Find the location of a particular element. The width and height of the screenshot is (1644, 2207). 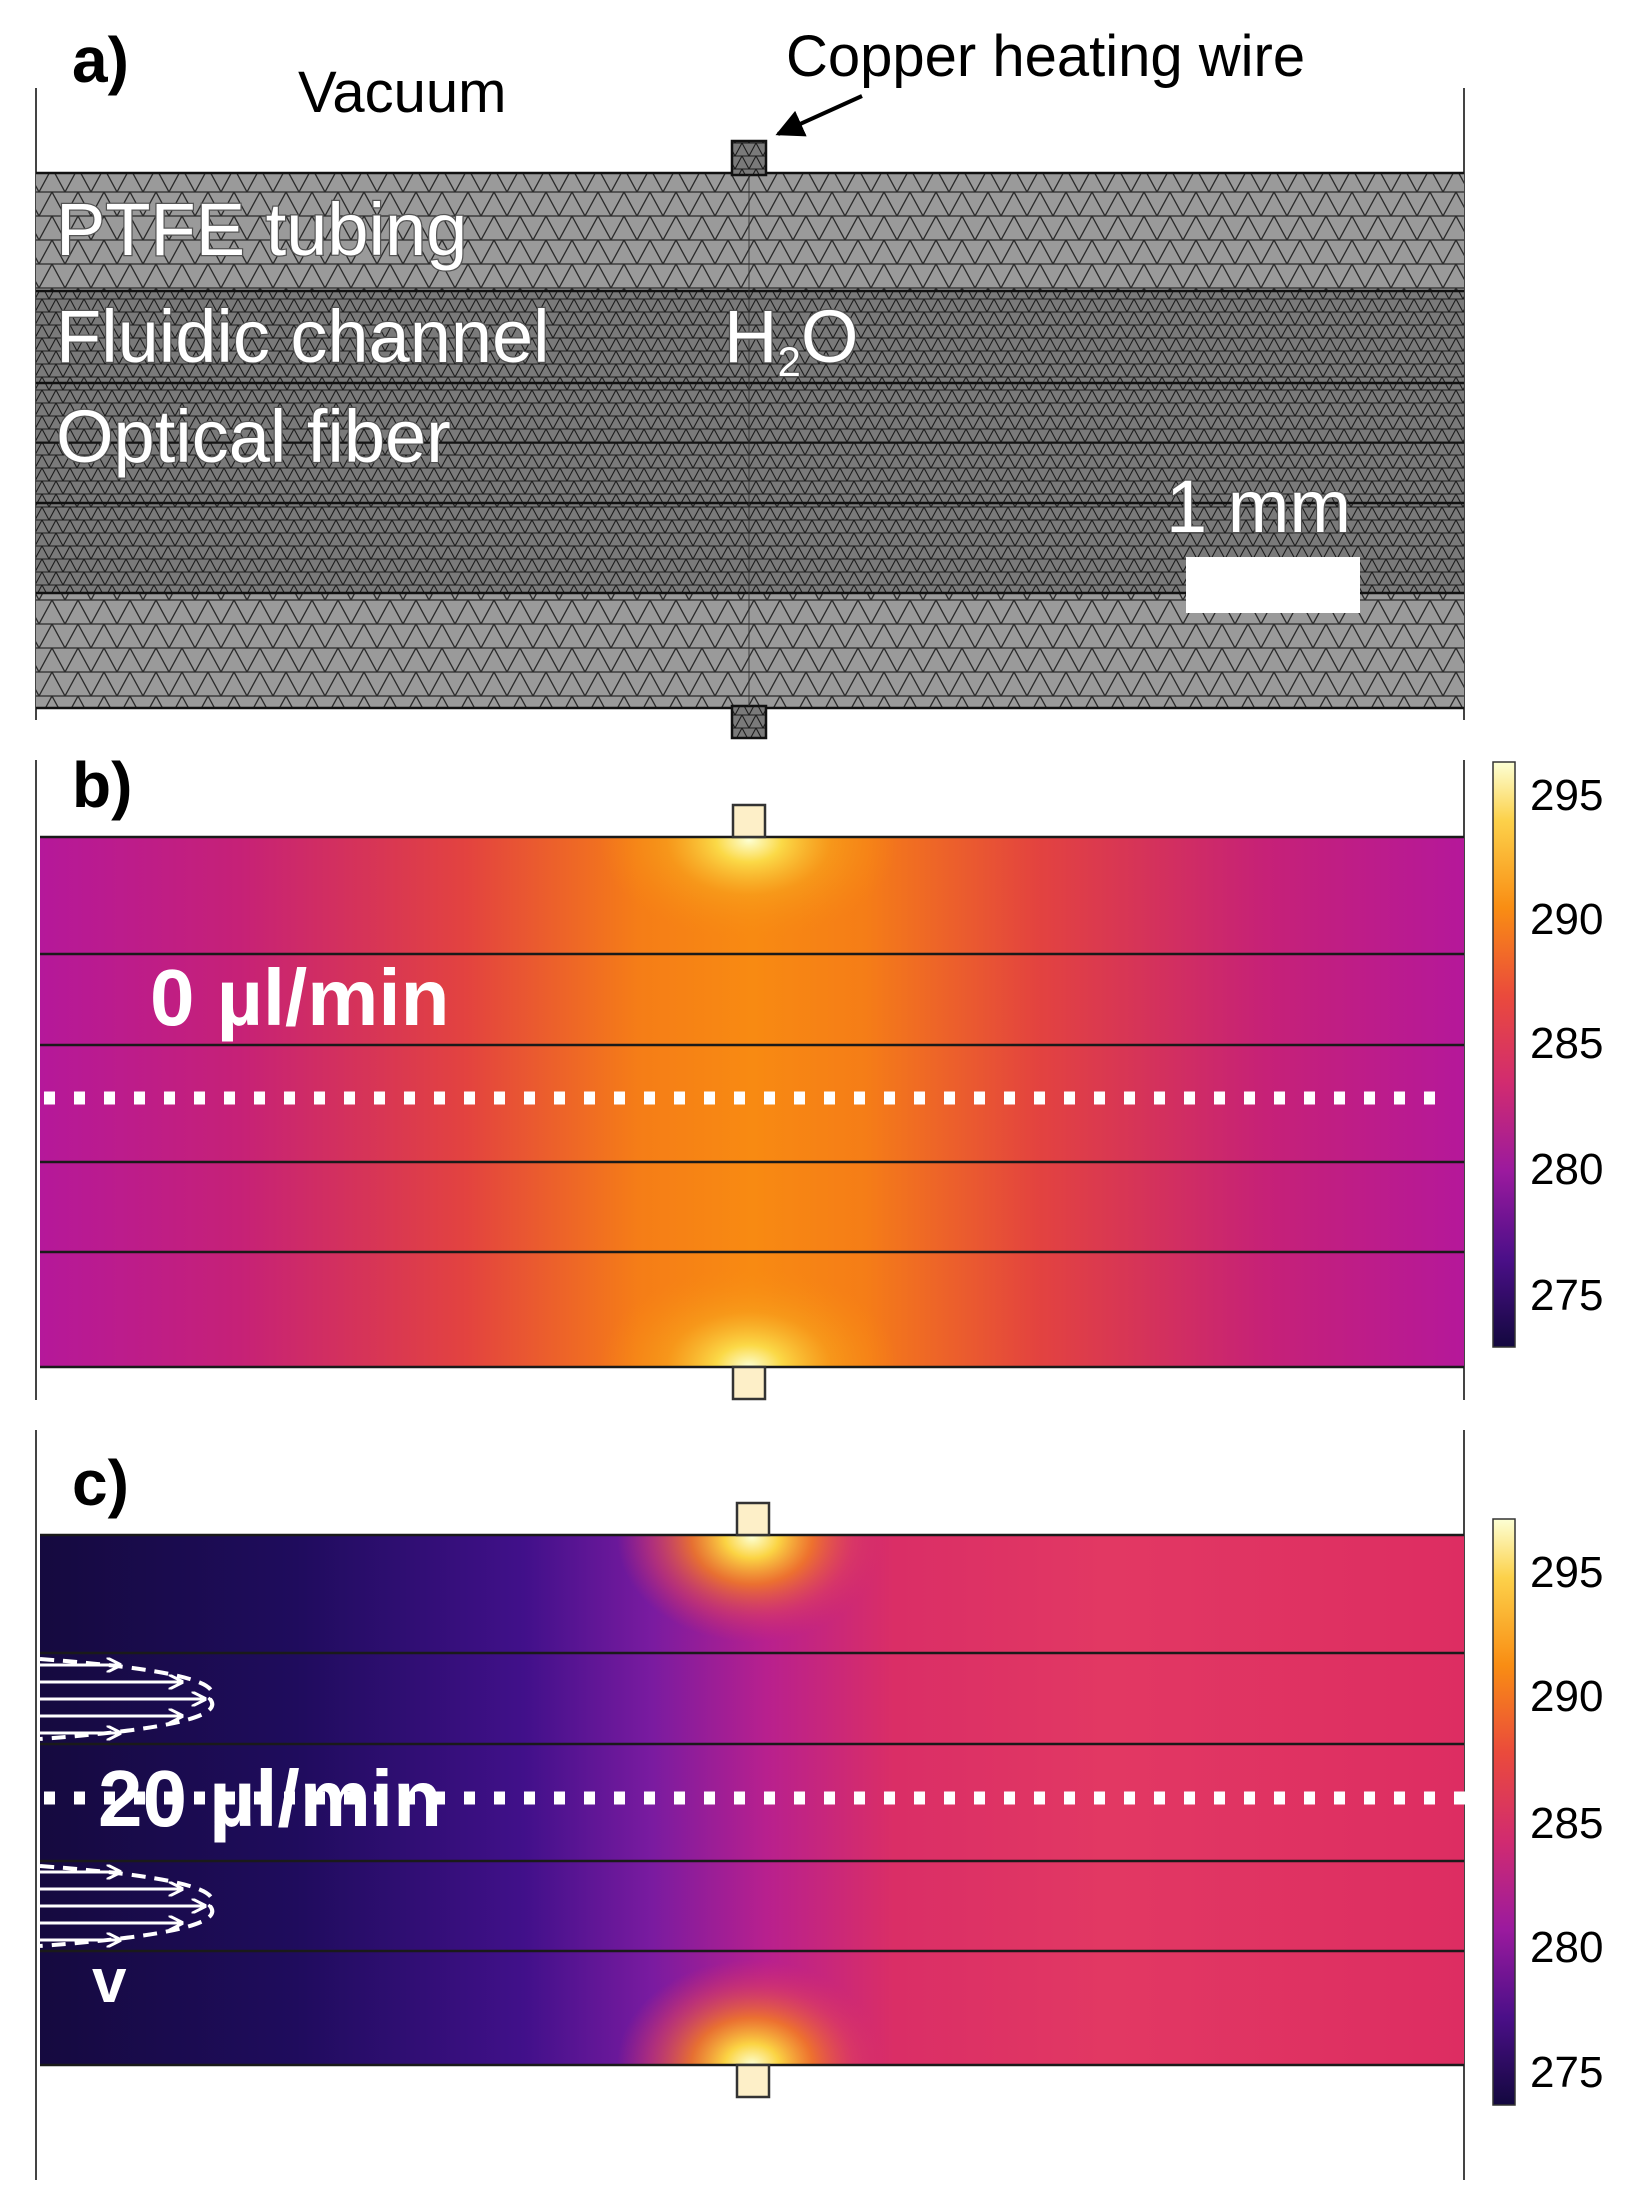

label-fluidic-channel: Fluidic channel is located at coordinates (303, 336).